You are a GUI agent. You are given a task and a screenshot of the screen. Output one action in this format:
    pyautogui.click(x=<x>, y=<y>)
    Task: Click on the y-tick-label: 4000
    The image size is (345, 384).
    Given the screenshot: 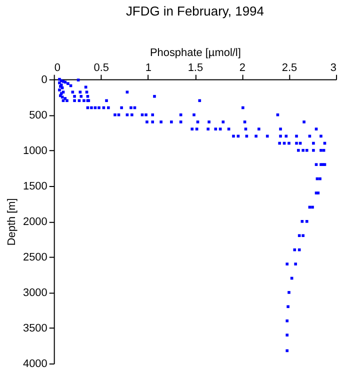 What is the action you would take?
    pyautogui.click(x=35, y=364)
    